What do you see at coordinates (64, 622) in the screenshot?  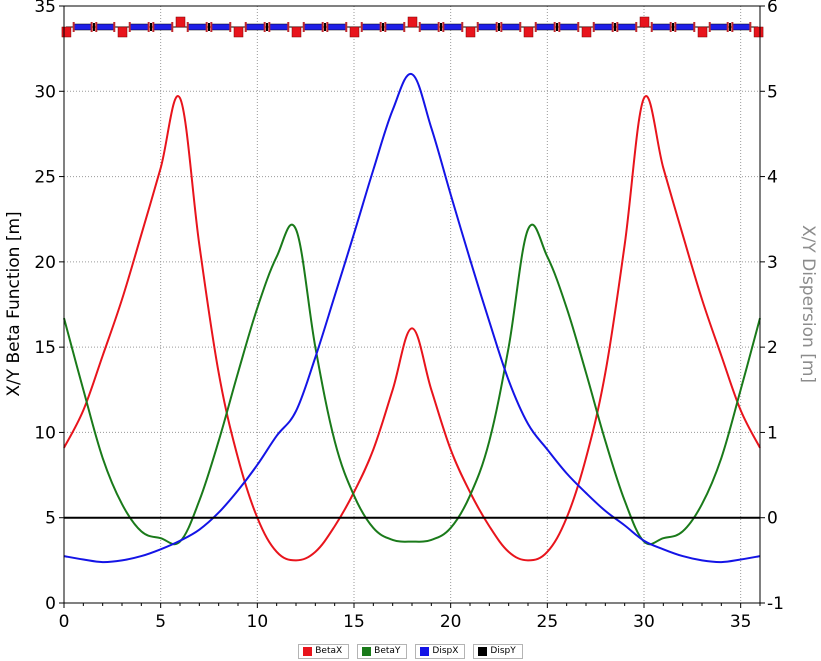 I see `x-tick-label: 0` at bounding box center [64, 622].